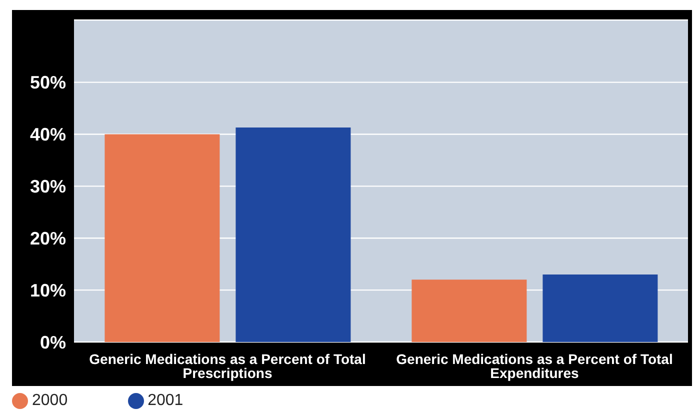 The width and height of the screenshot is (694, 418). Describe the element at coordinates (166, 400) in the screenshot. I see `legend-label: 2001` at that location.